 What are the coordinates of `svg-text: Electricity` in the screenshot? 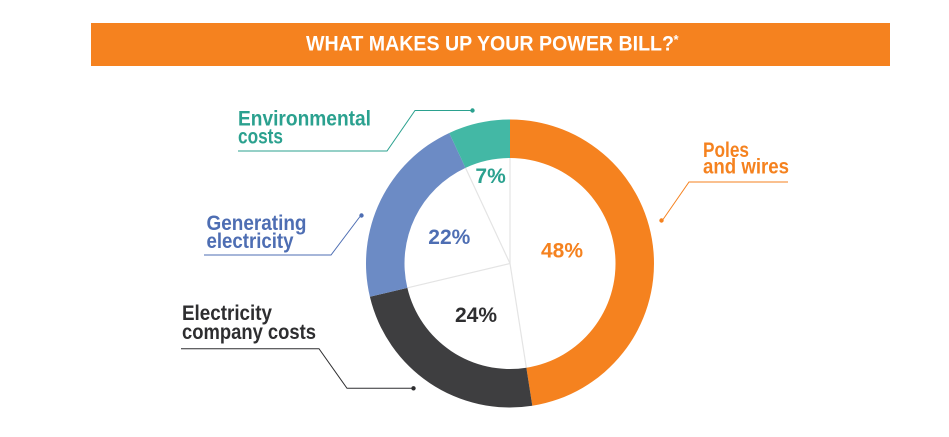 It's located at (227, 313).